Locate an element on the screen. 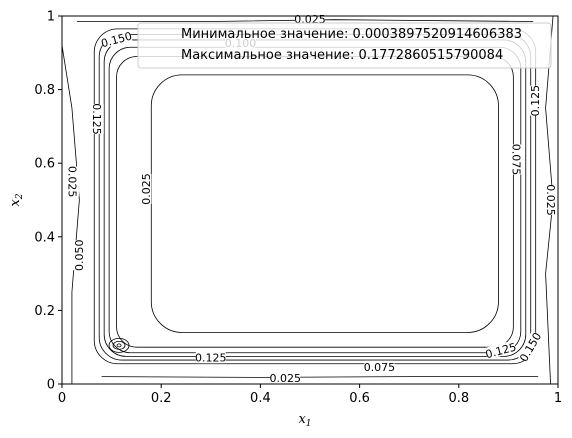 The image size is (572, 438). contour-label: 0.150 is located at coordinates (530, 347).